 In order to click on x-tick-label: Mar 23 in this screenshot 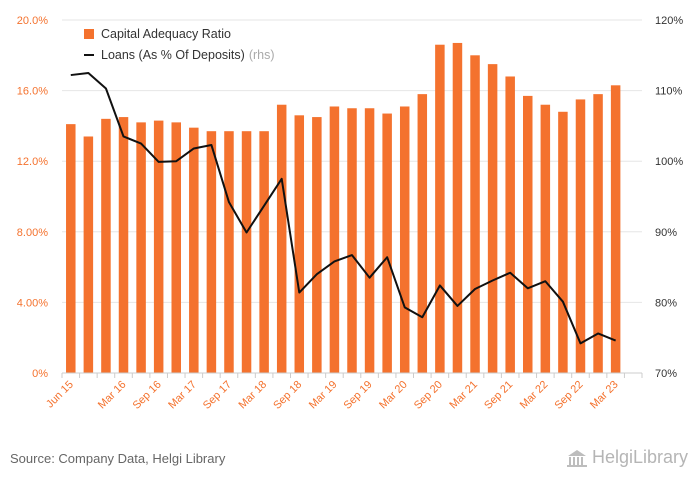, I will do `click(604, 395)`.